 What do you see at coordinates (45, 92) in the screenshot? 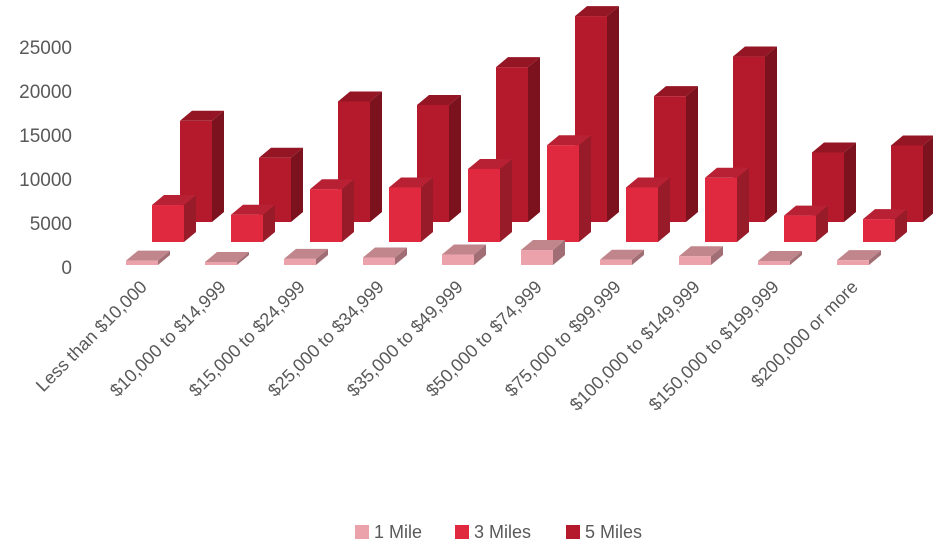
I see `y-tick-label: 20000` at bounding box center [45, 92].